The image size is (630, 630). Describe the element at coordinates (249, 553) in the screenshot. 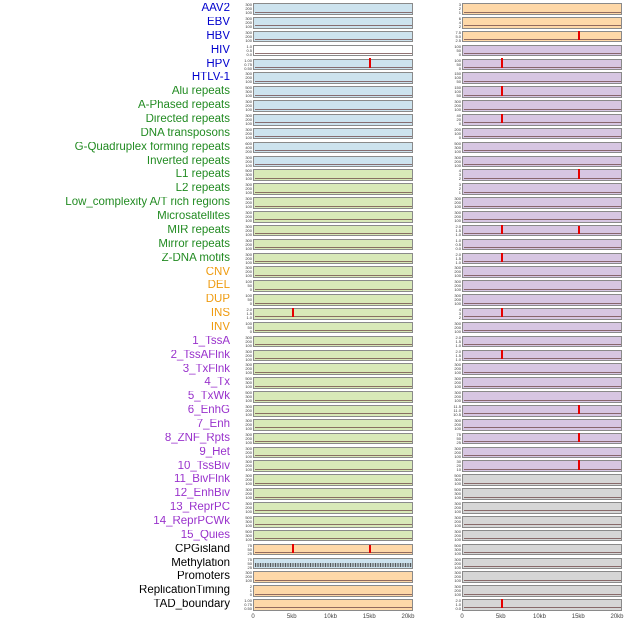

I see `y-tick-label: 25` at that location.